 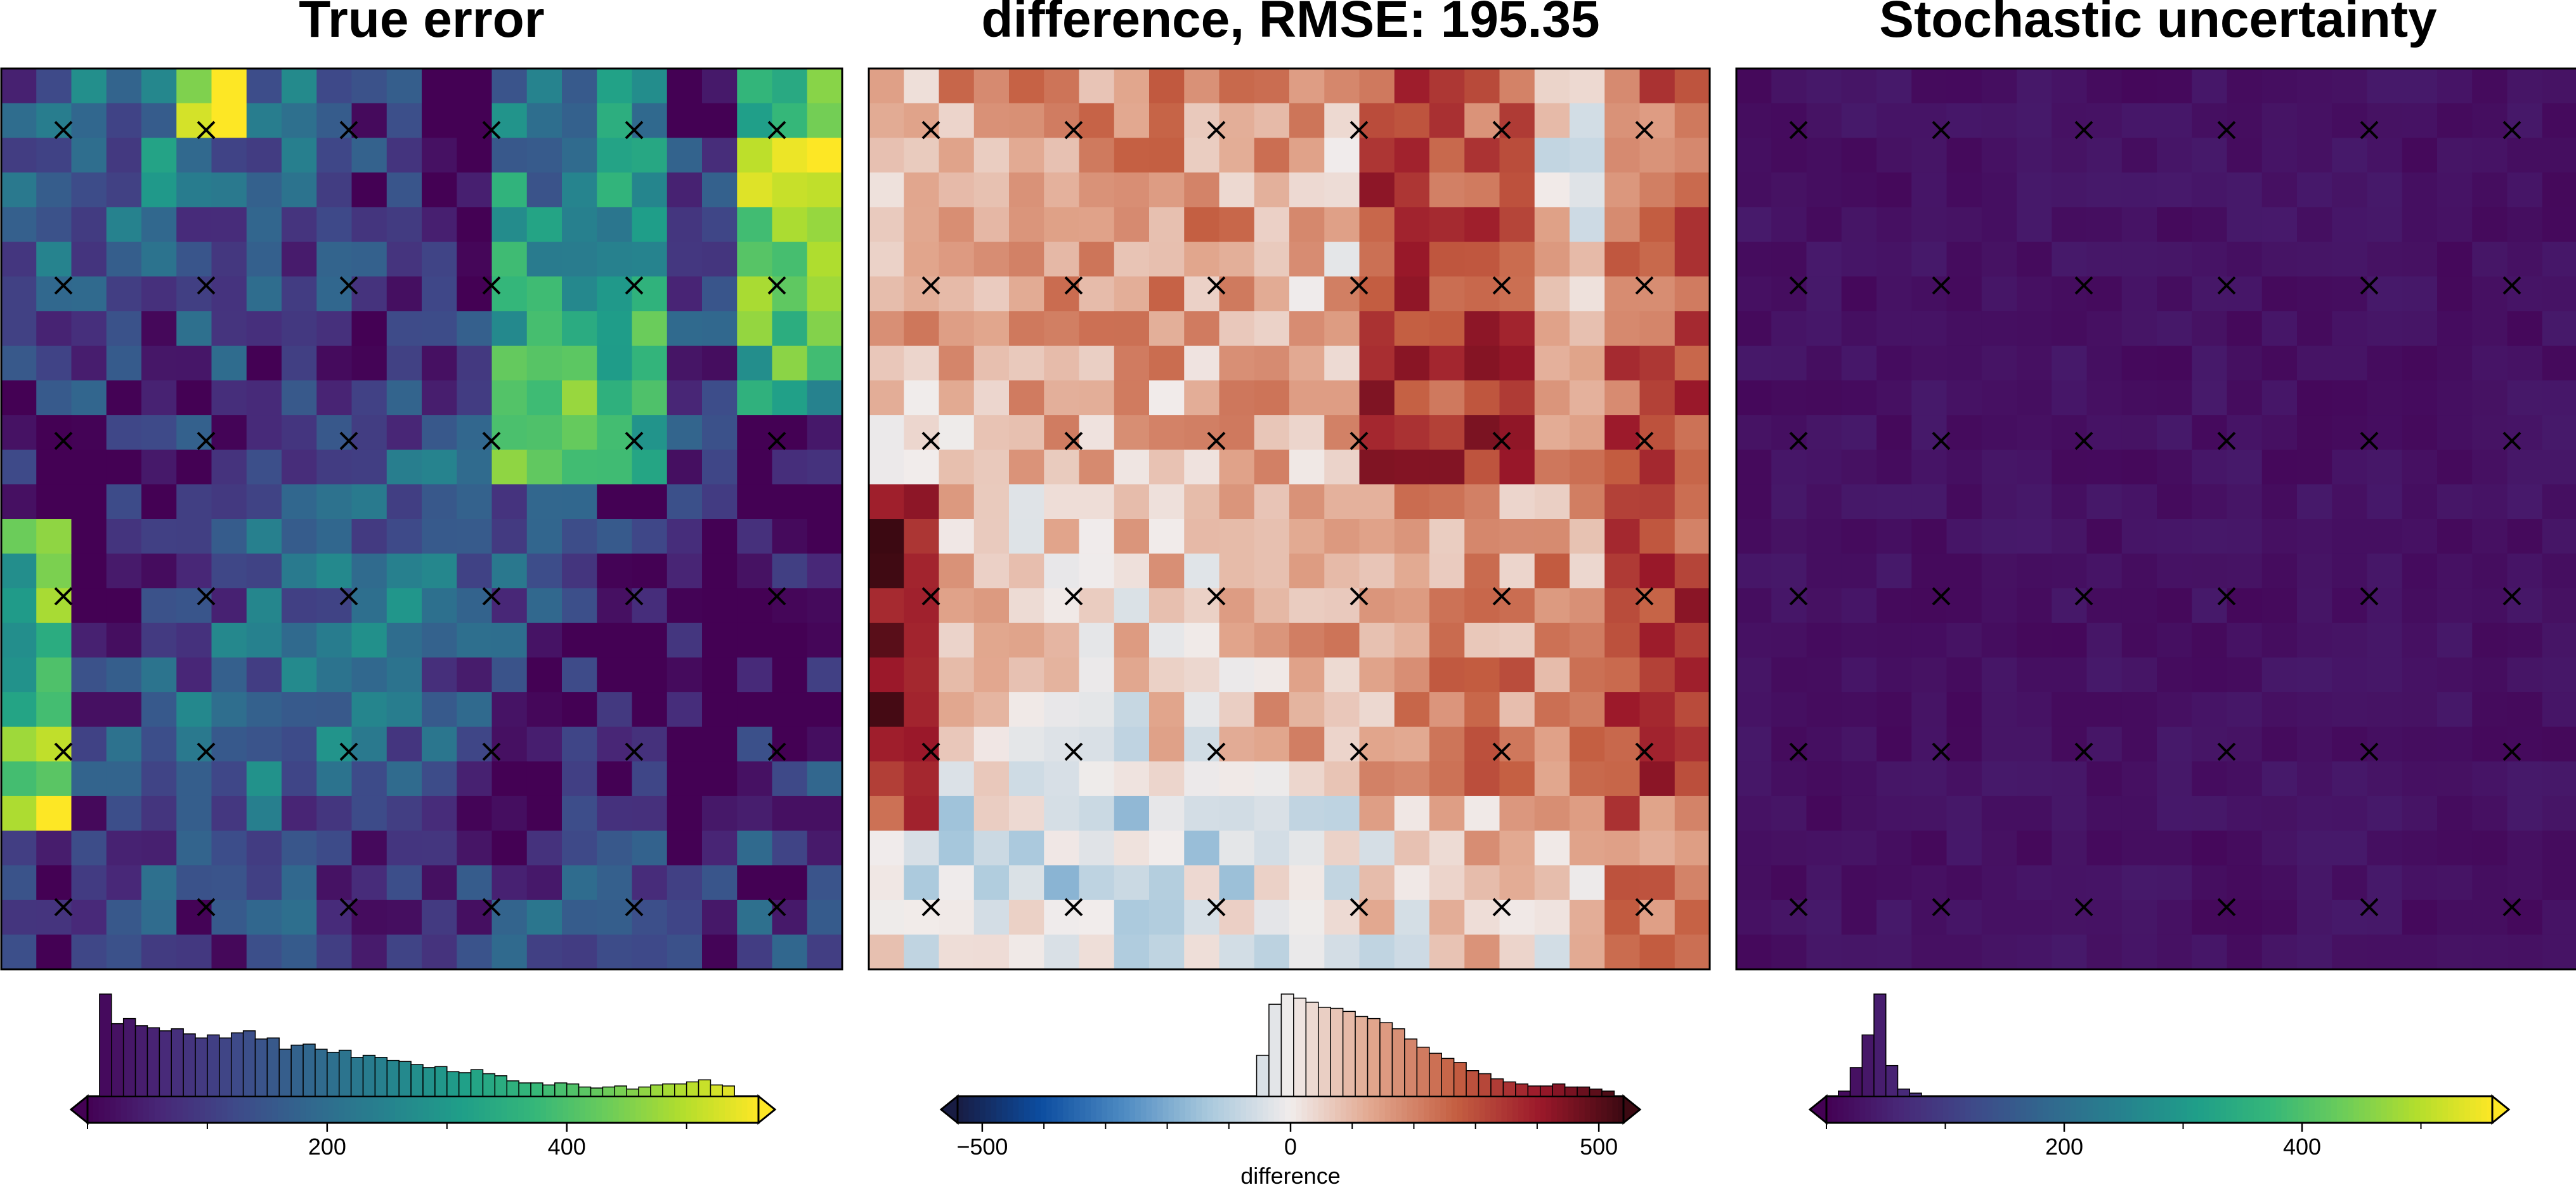 I want to click on histogram-bar, so click(x=717, y=1090).